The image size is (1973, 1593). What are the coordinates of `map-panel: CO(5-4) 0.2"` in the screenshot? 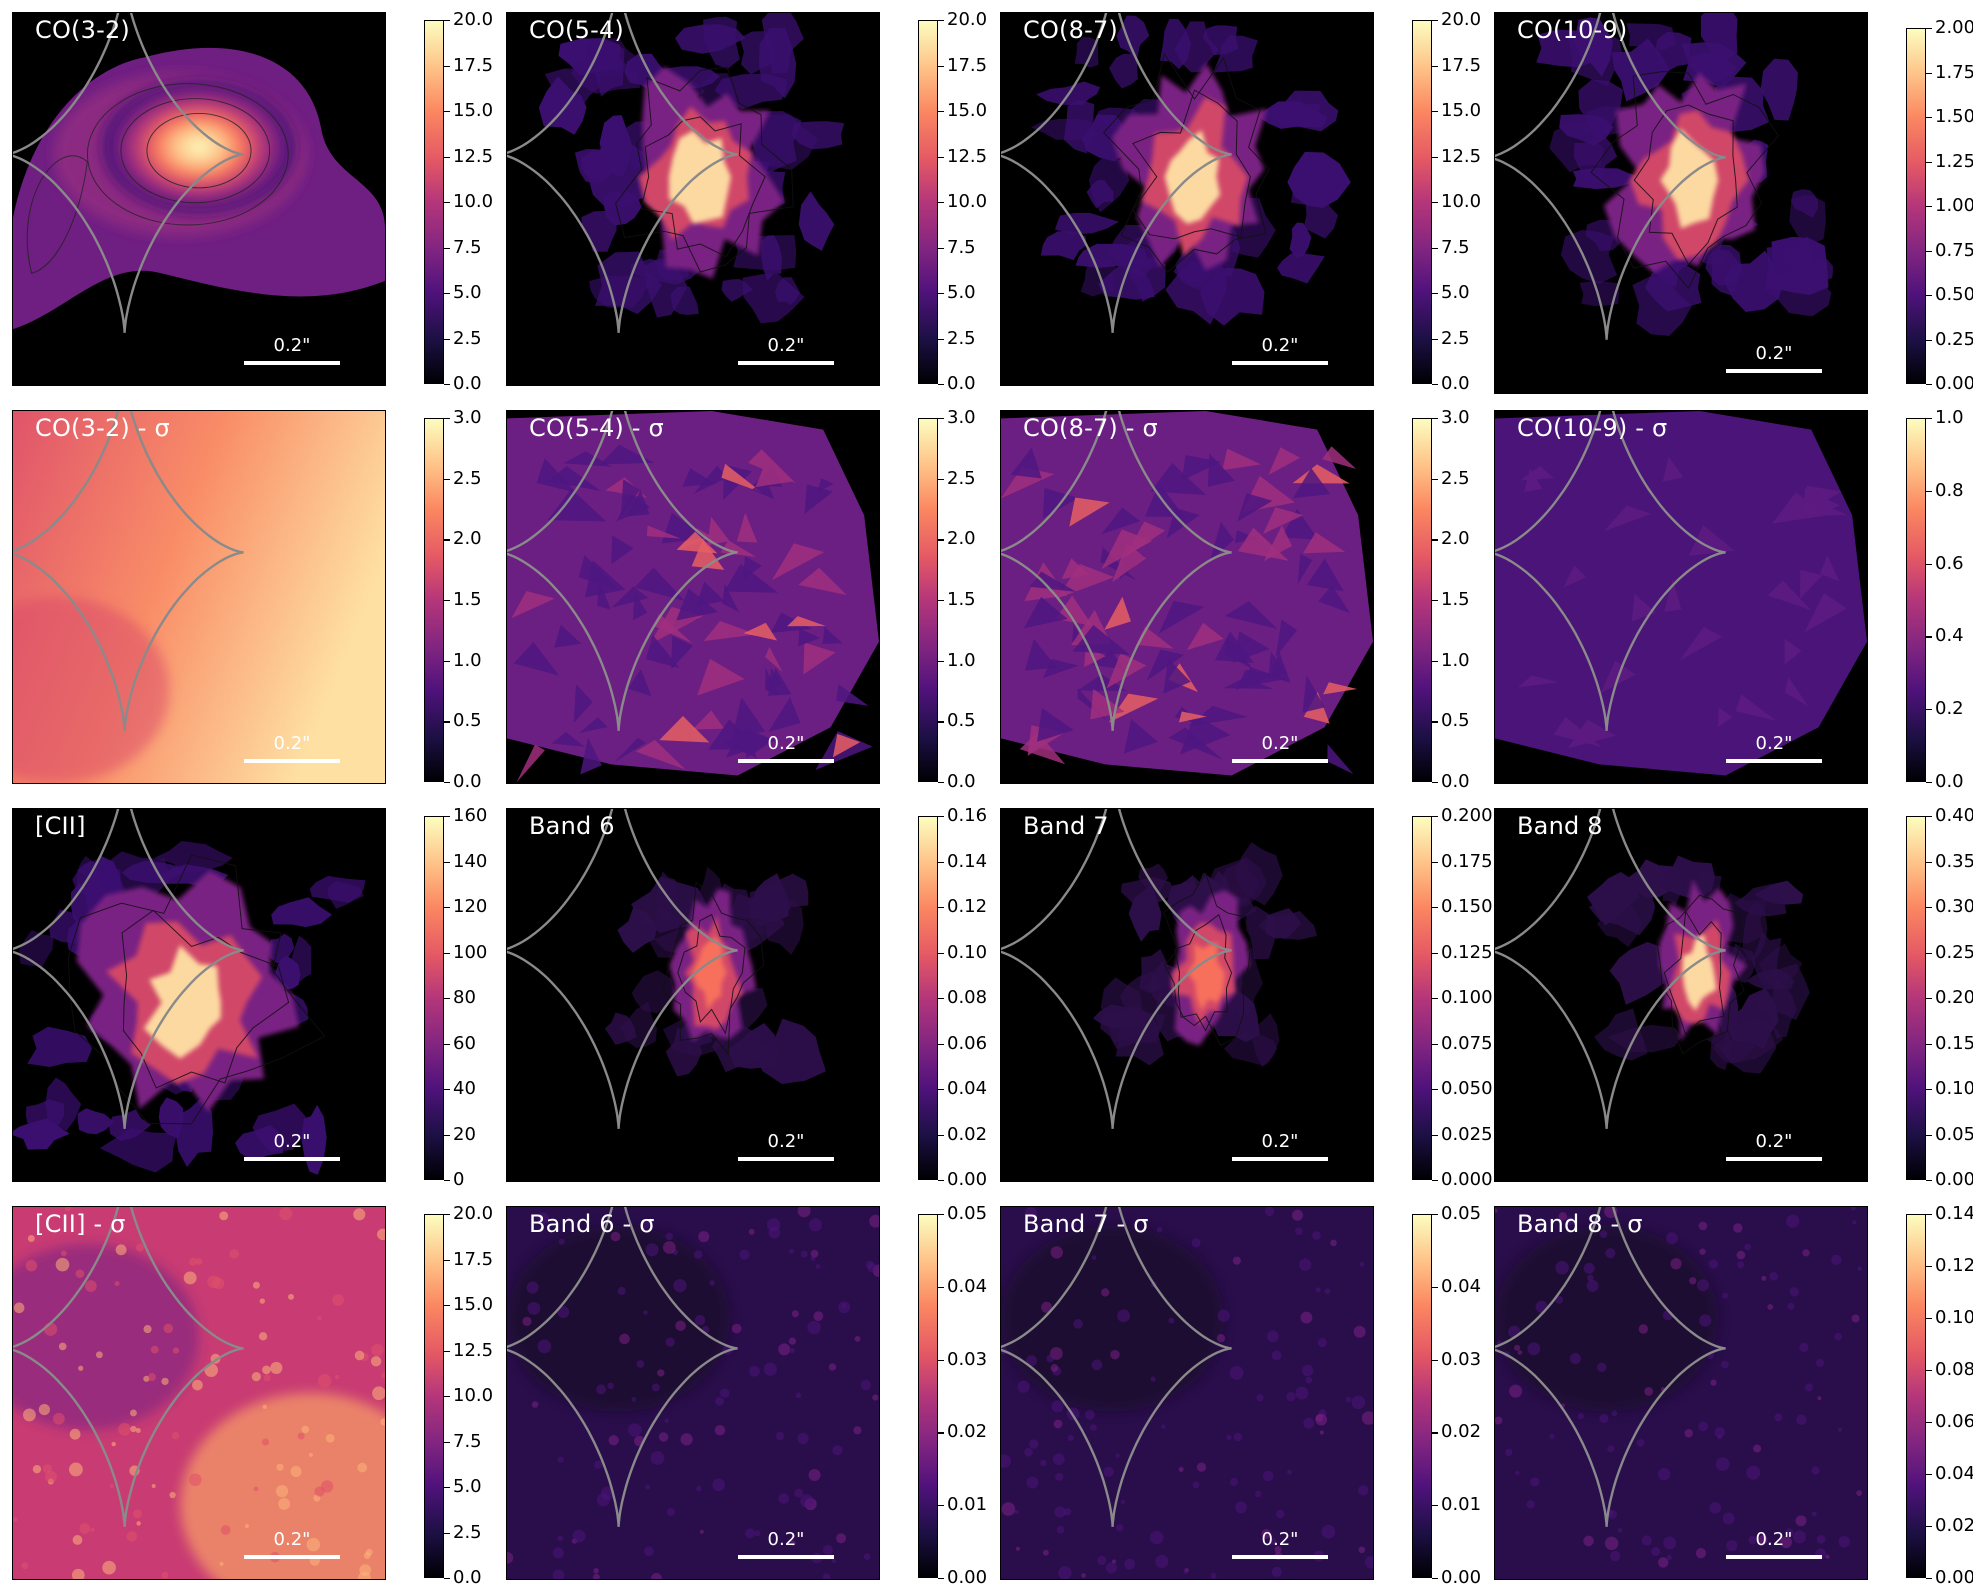 It's located at (693, 199).